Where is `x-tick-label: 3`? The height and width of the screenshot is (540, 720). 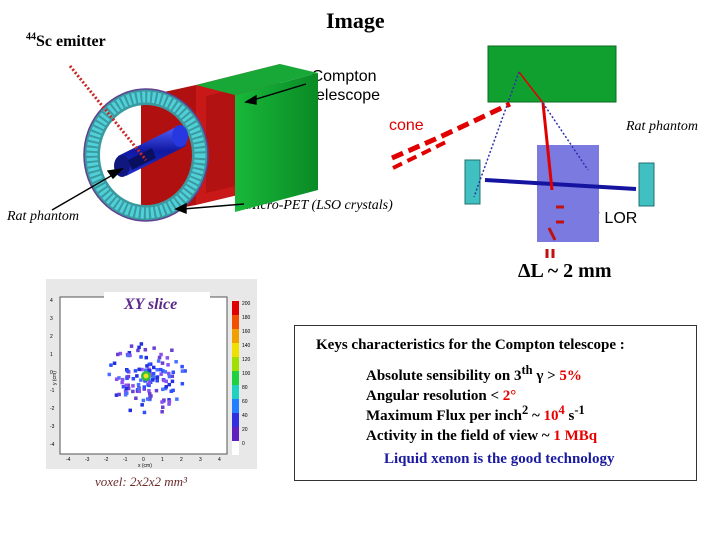
x-tick-label: 3 is located at coordinates (200, 460).